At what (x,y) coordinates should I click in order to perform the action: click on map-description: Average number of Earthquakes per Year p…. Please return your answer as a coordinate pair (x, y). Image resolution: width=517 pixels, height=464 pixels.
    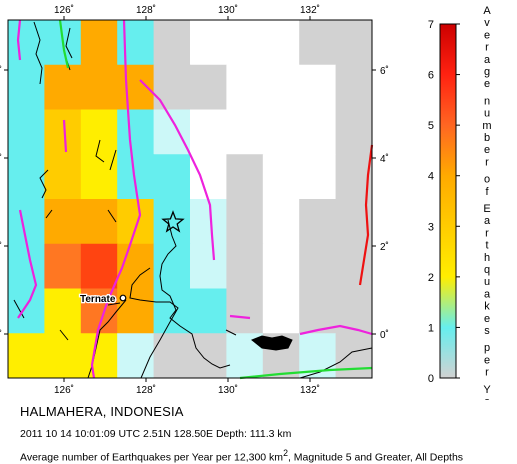
    Looking at the image, I should click on (241, 456).